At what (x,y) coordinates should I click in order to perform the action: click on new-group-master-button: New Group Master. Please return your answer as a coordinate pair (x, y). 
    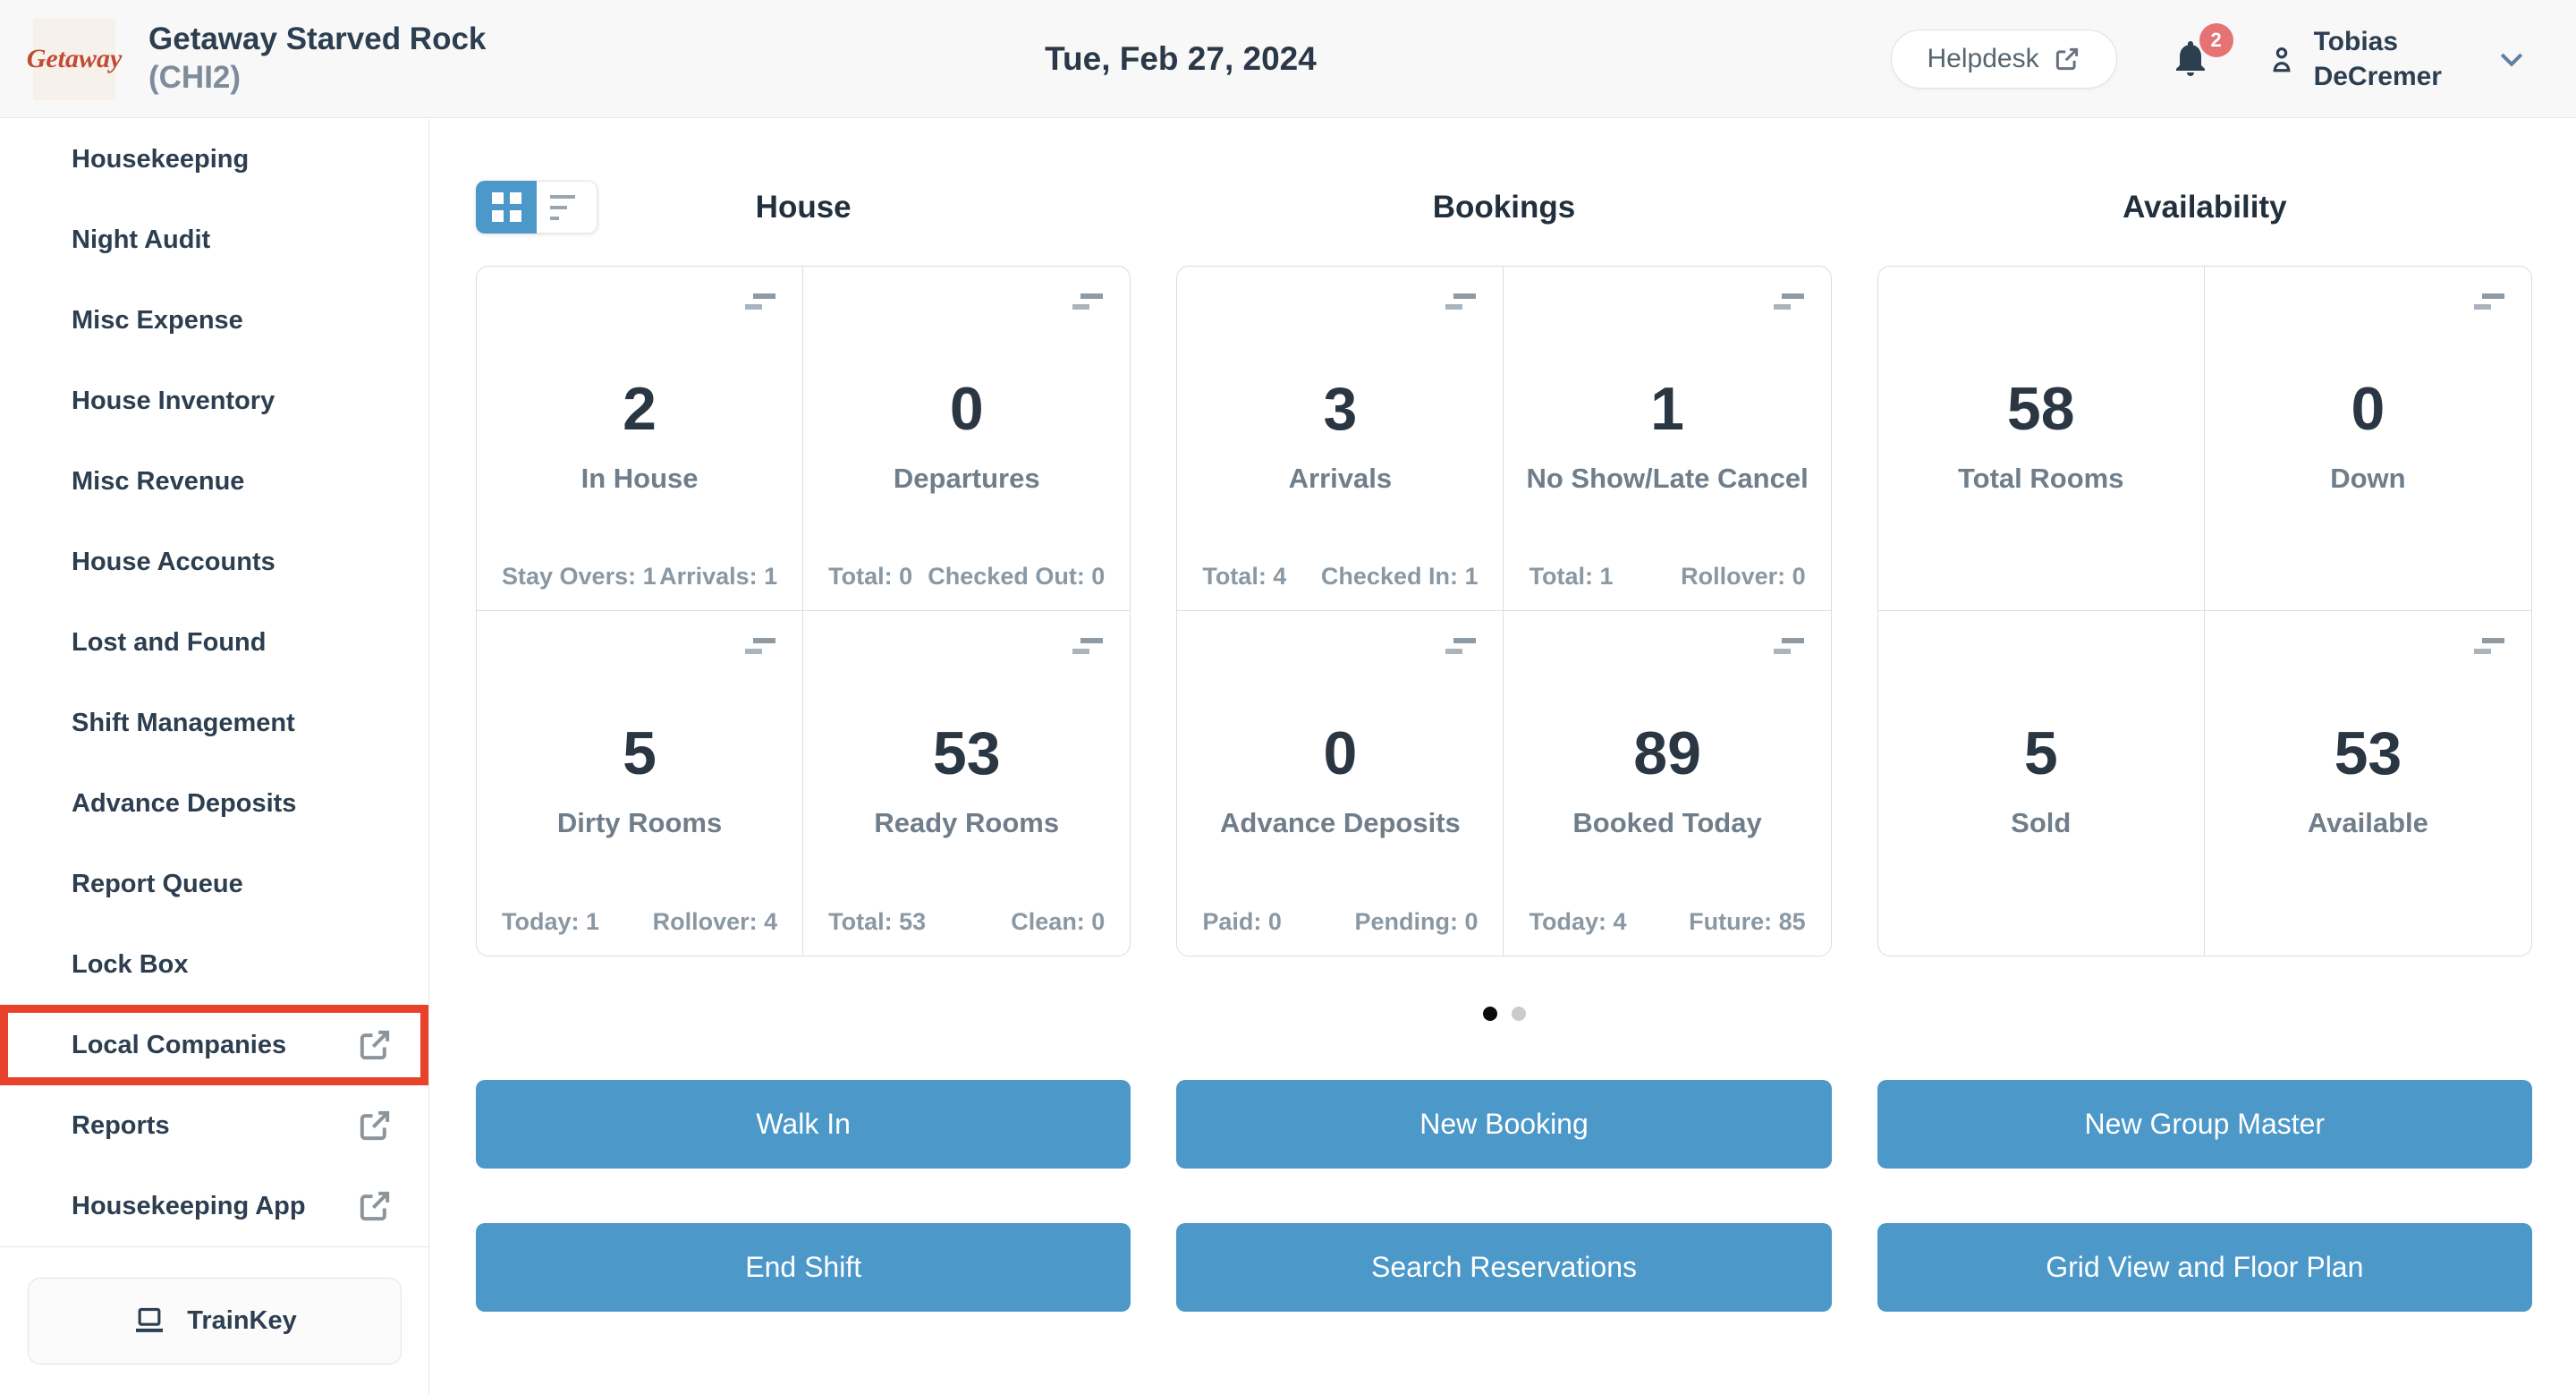
    Looking at the image, I should click on (2204, 1124).